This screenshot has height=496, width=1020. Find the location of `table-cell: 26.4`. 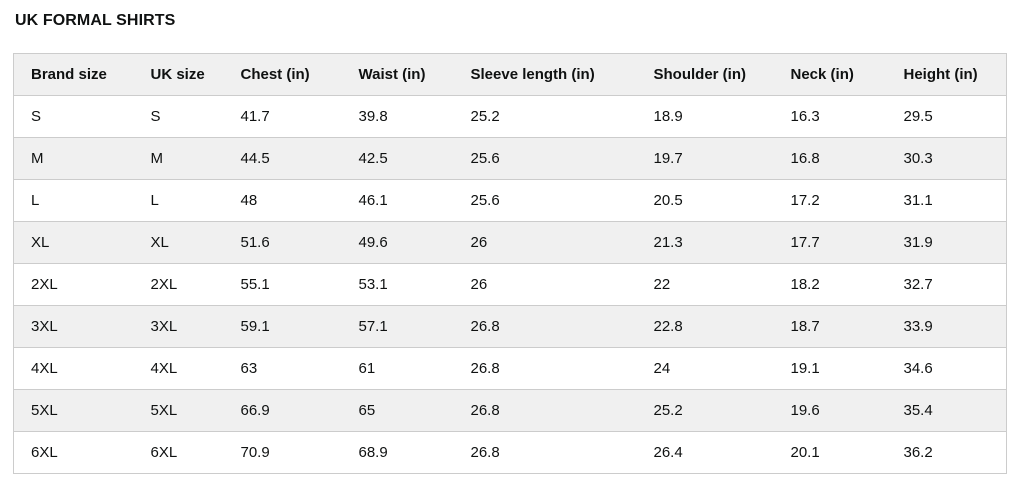

table-cell: 26.4 is located at coordinates (705, 452).